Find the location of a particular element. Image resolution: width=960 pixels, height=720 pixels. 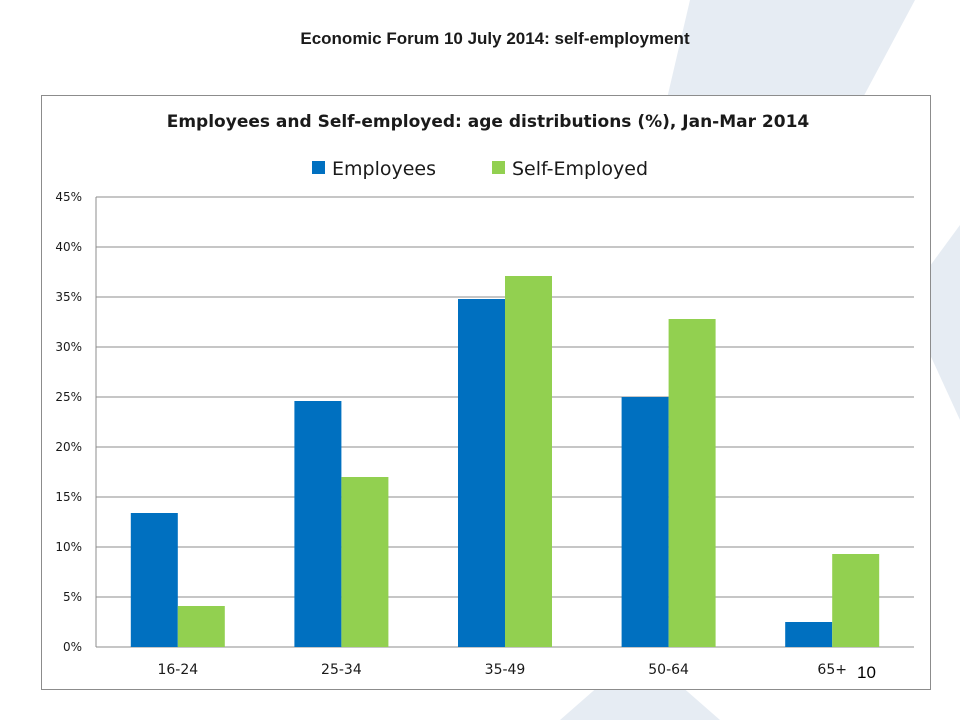

x-tick-label: 50-64 is located at coordinates (668, 670).